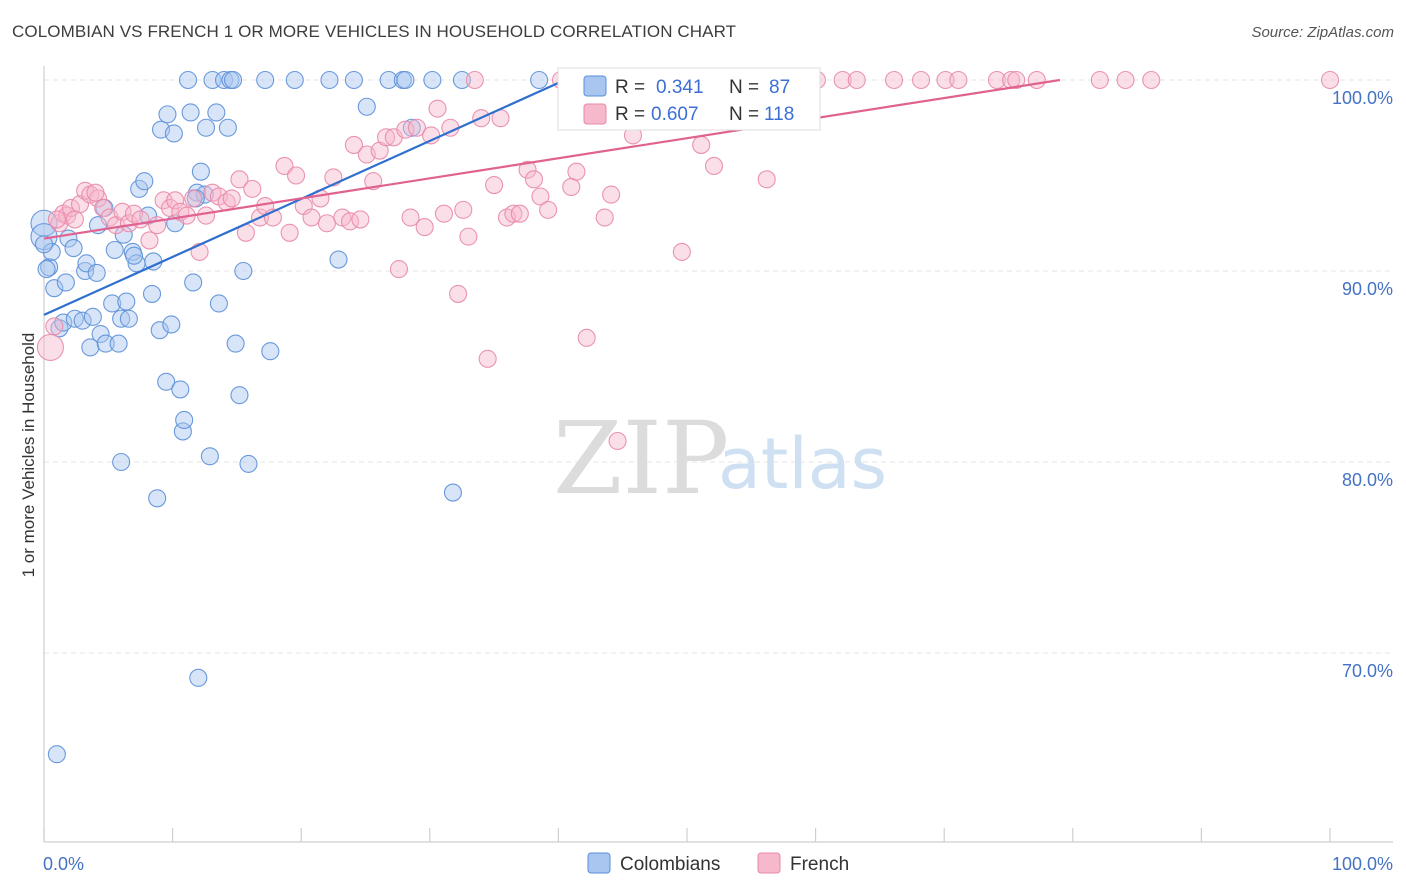 This screenshot has height=892, width=1406. Describe the element at coordinates (718, 863) in the screenshot. I see `series-legend: Colombians French` at that location.